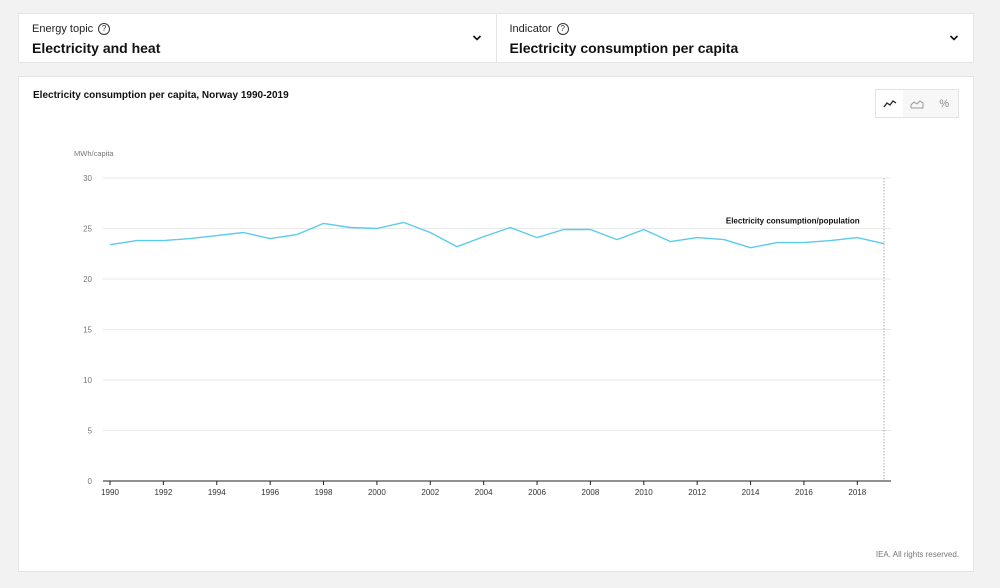  I want to click on area-chart-toggle, so click(916, 103).